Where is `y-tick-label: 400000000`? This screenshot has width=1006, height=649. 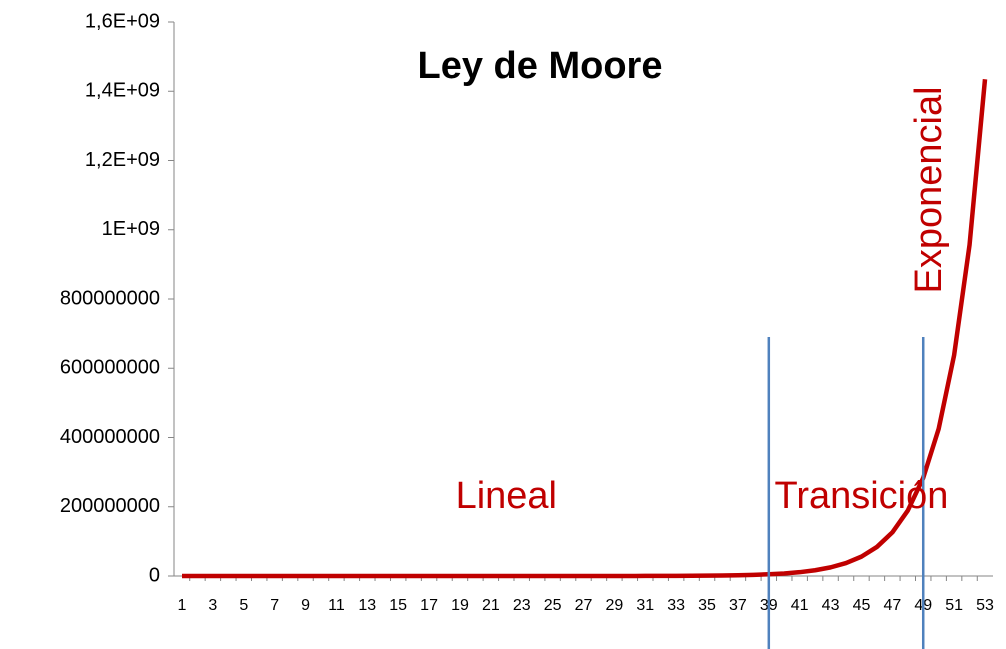
y-tick-label: 400000000 is located at coordinates (110, 437).